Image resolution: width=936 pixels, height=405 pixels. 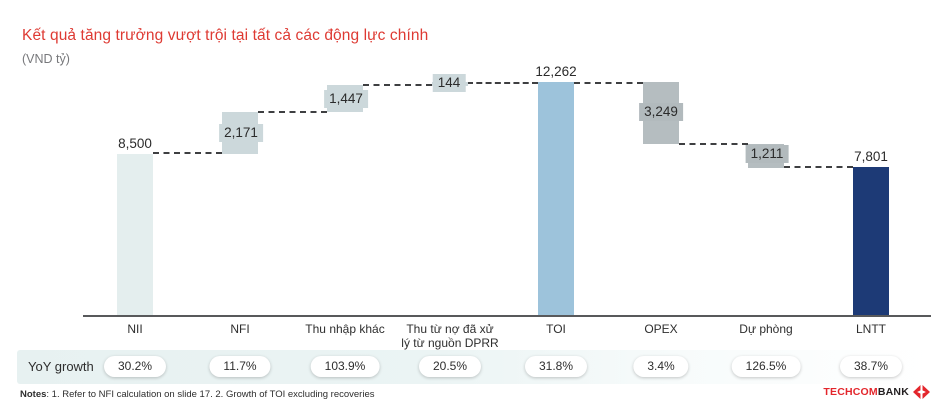 I want to click on yoy-growth-badge: 126.5%, so click(x=766, y=366).